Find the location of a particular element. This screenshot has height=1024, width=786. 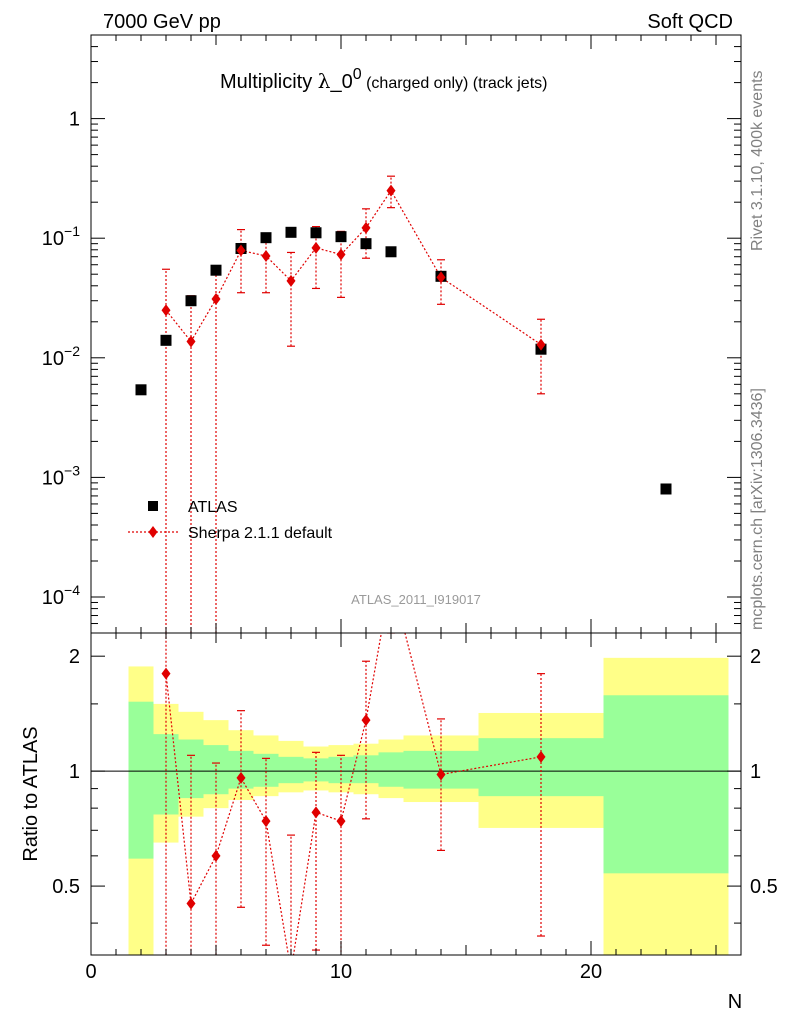

main-y-tick-label: 10⁻¹ is located at coordinates (61, 236).